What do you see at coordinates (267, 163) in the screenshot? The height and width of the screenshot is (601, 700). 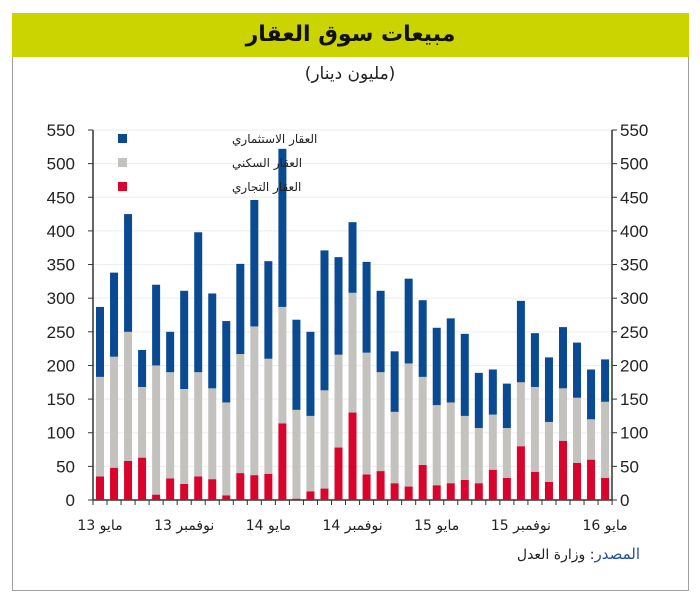 I see `legend-label: العقار السكني` at bounding box center [267, 163].